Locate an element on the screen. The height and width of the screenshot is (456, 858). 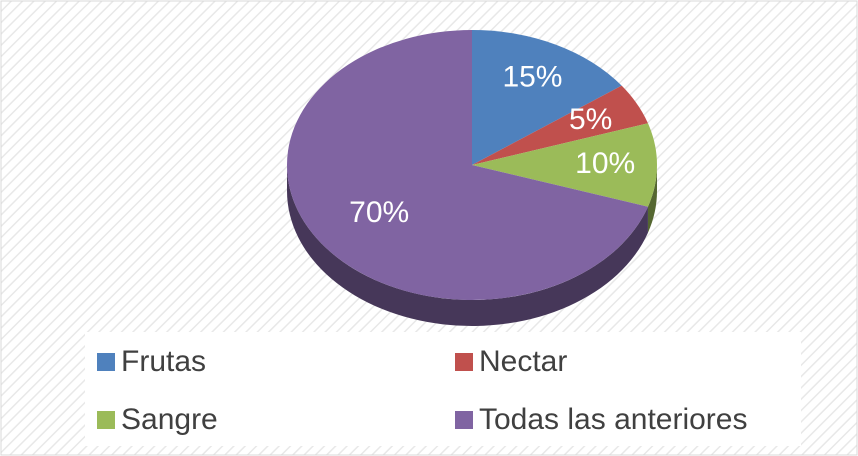
legend-label: Todas las anteriores is located at coordinates (613, 419).